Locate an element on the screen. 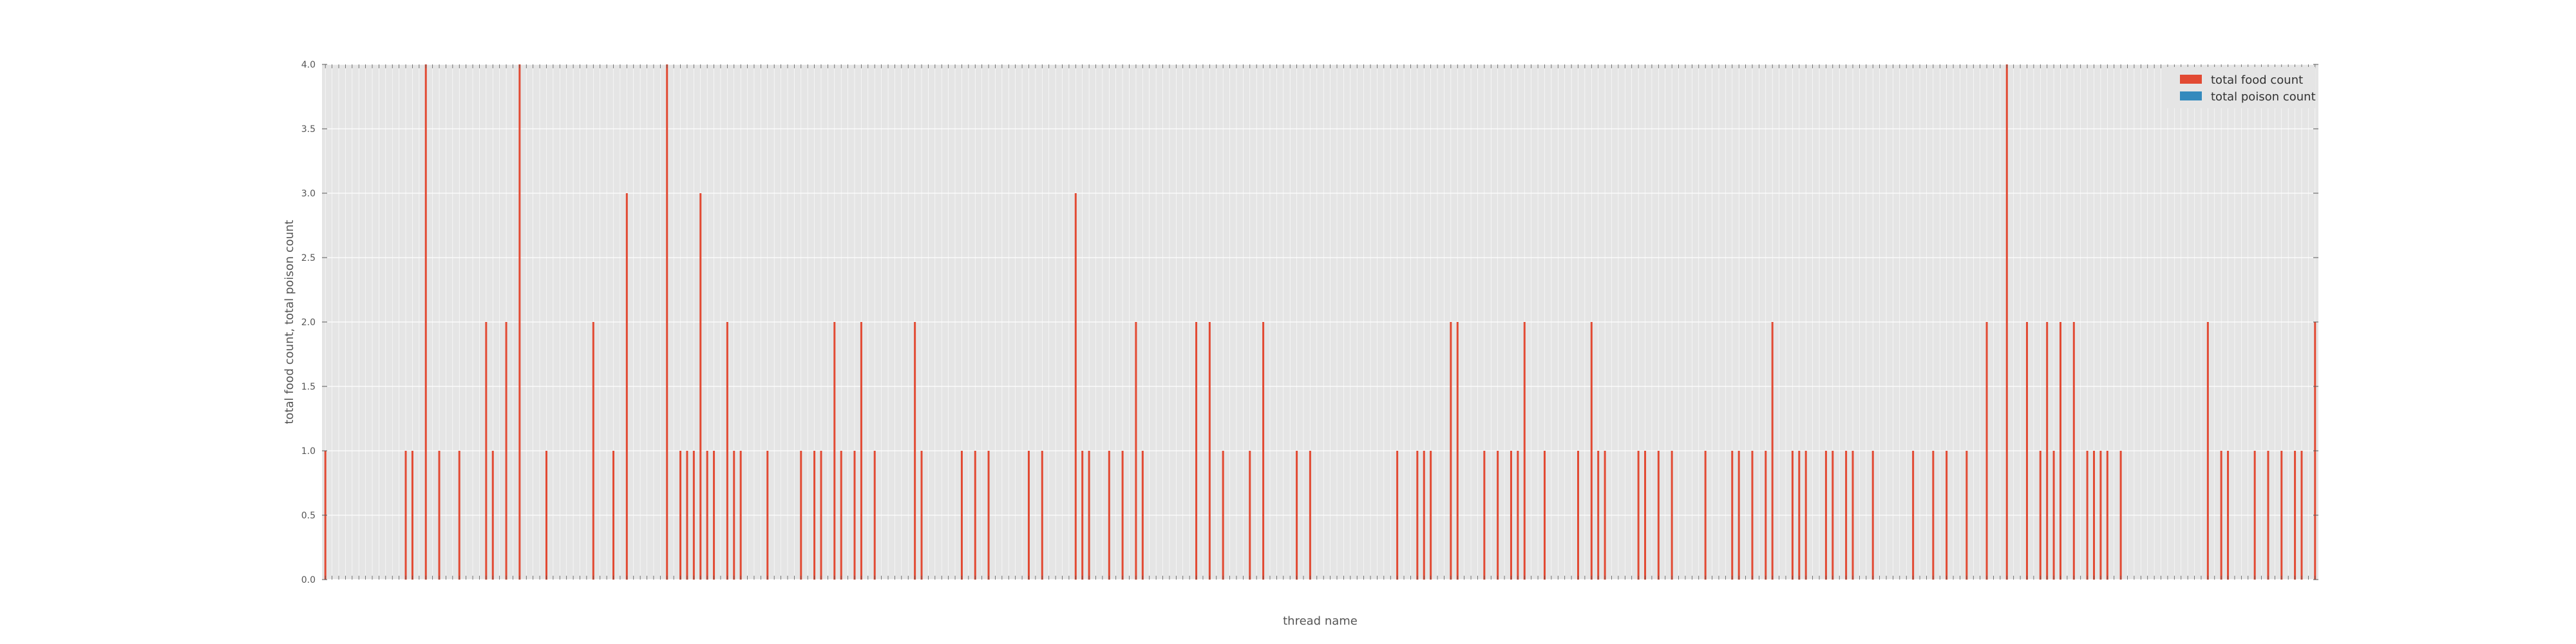 This screenshot has width=2576, height=644. y-tick-label: 2.5 is located at coordinates (309, 258).